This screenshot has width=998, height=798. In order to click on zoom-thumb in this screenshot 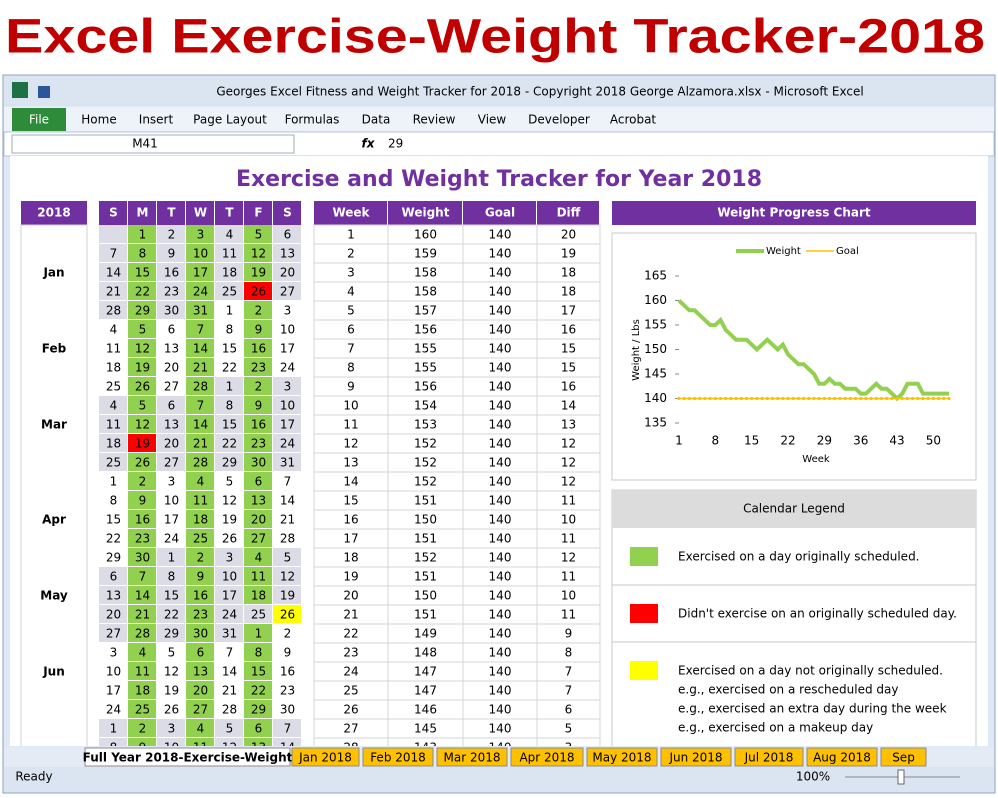, I will do `click(901, 777)`.